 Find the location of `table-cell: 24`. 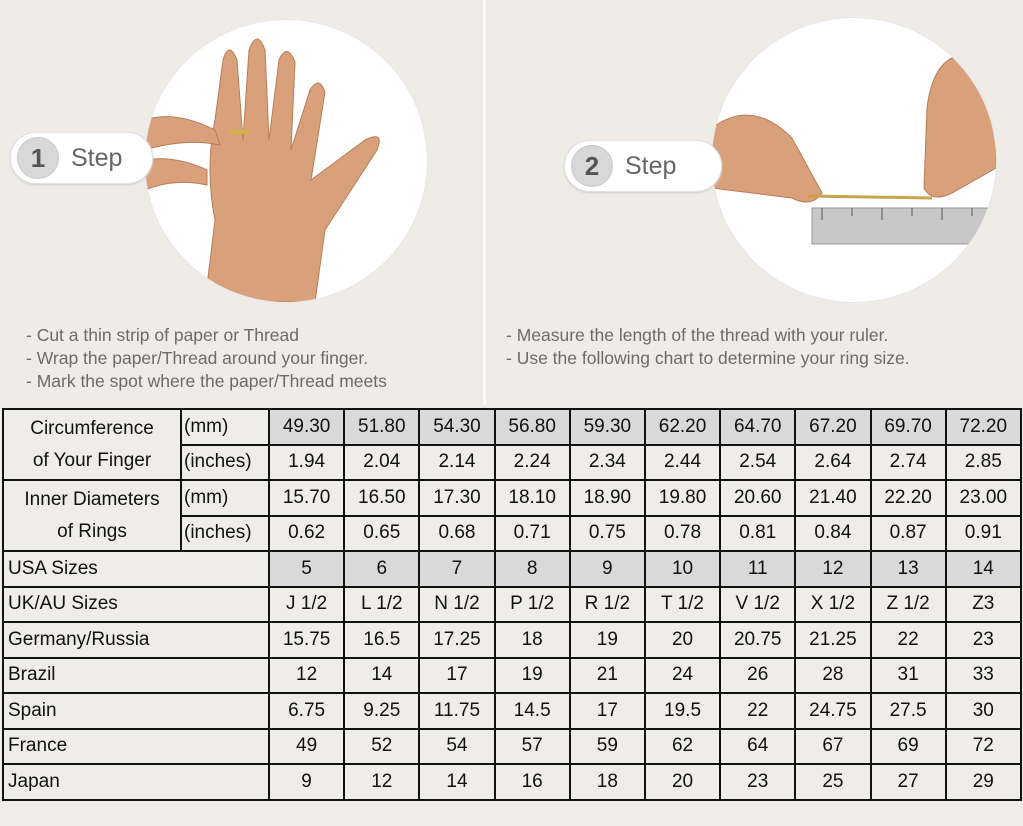

table-cell: 24 is located at coordinates (682, 675).